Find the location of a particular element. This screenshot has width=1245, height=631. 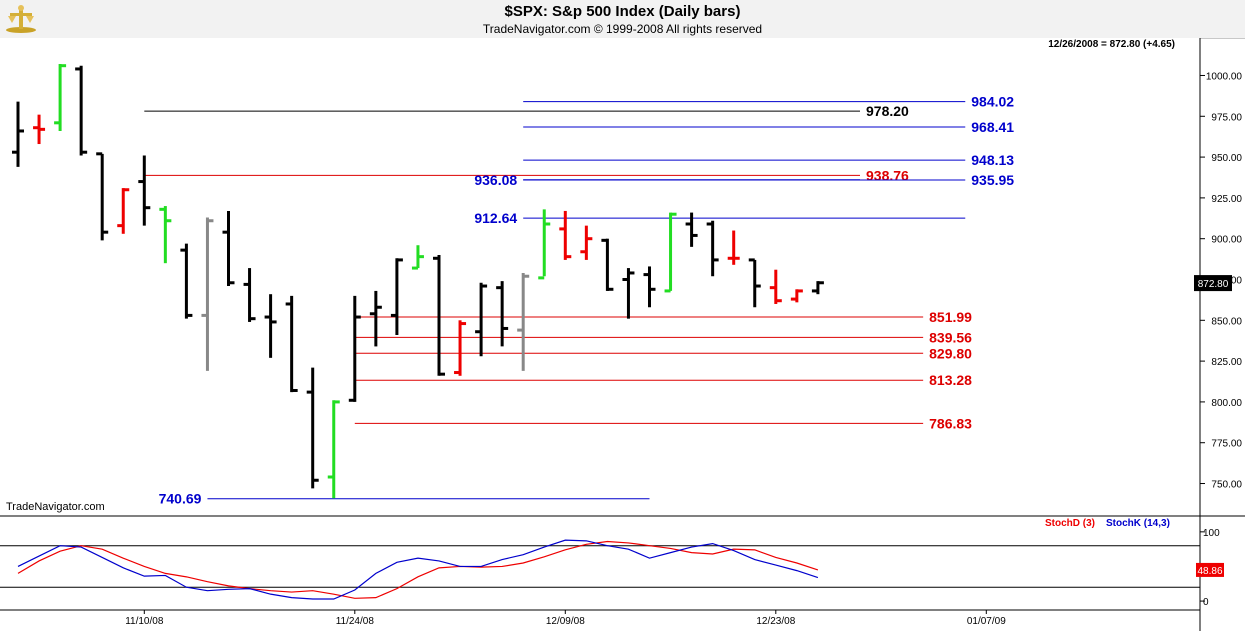

y-tick-label: 0 is located at coordinates (1206, 602).